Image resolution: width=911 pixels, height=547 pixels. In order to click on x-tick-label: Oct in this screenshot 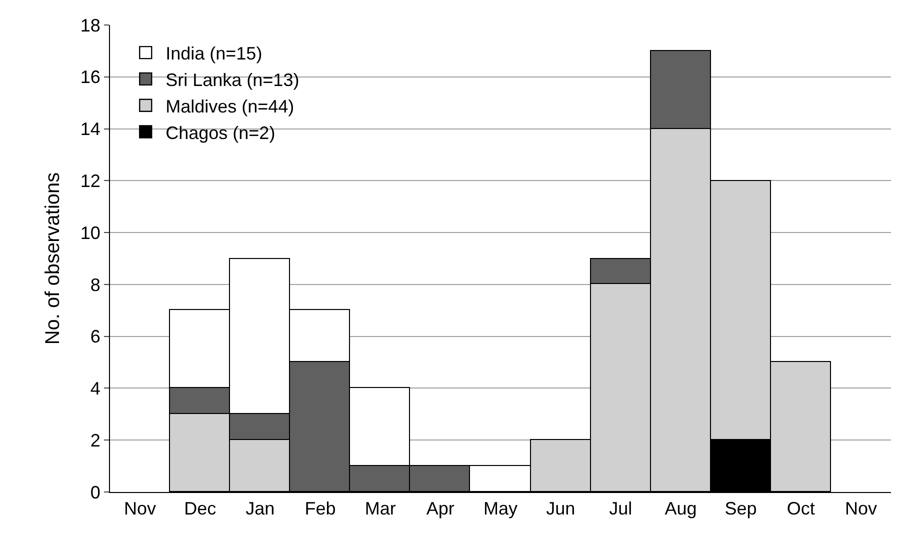, I will do `click(800, 508)`.